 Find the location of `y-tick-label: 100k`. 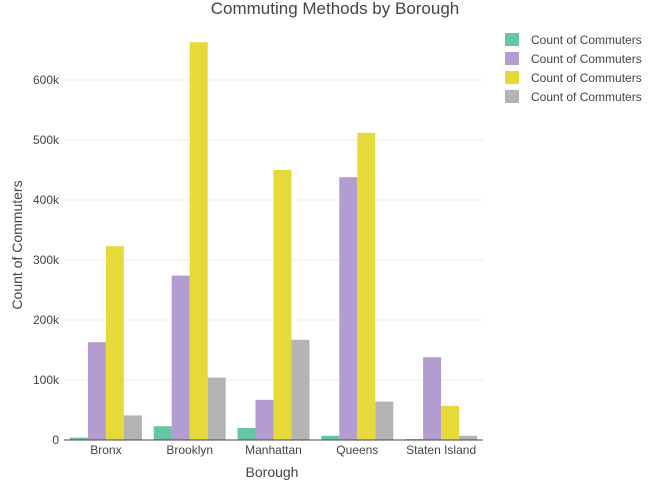

y-tick-label: 100k is located at coordinates (46, 380).